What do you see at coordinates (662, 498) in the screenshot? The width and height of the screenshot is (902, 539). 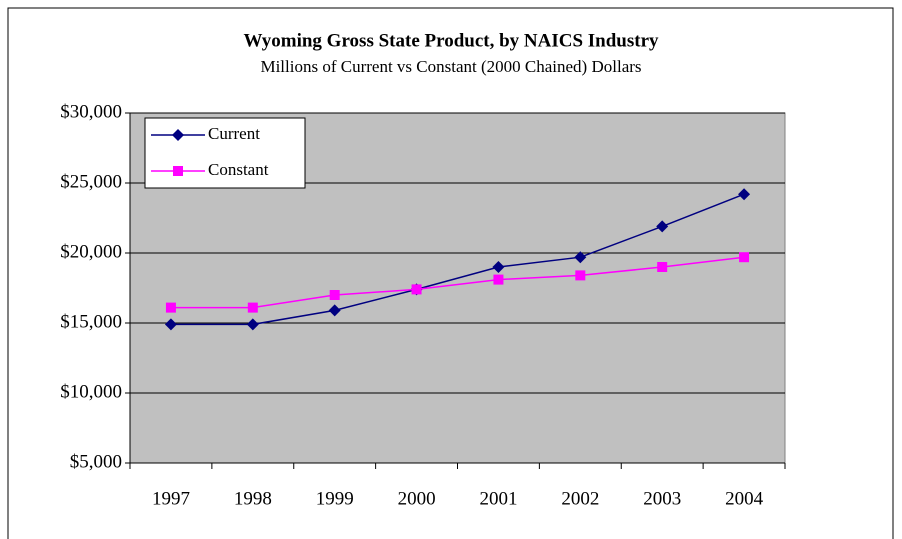 I see `x-tick-label: 2003` at bounding box center [662, 498].